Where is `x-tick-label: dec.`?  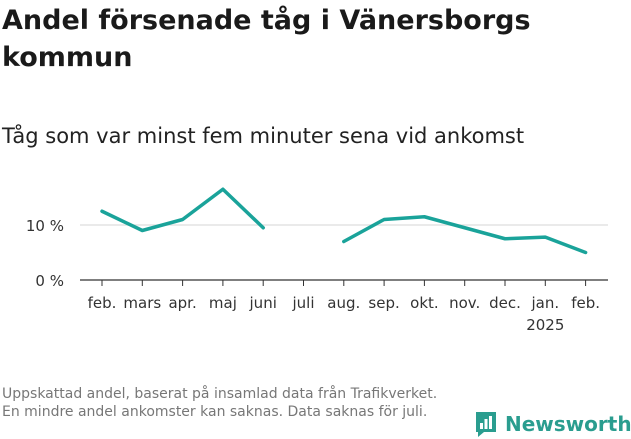
x-tick-label: dec. is located at coordinates (505, 303).